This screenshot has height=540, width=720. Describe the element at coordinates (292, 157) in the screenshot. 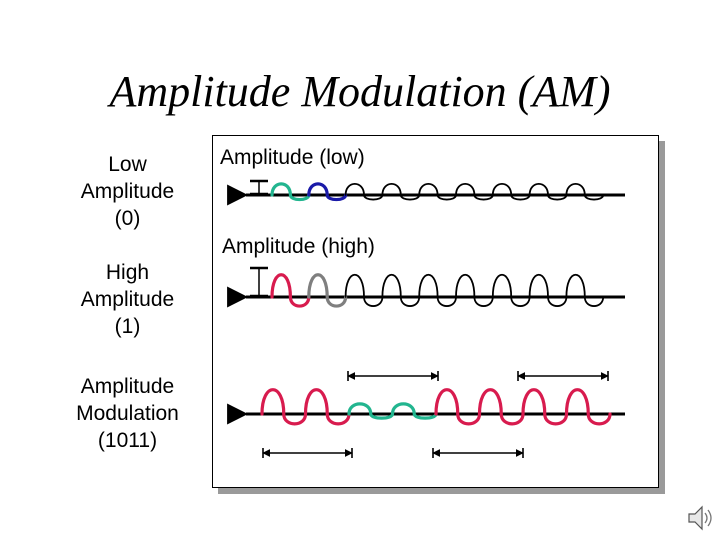

I see `low-amplitude-caption: Amplitude (low)` at that location.